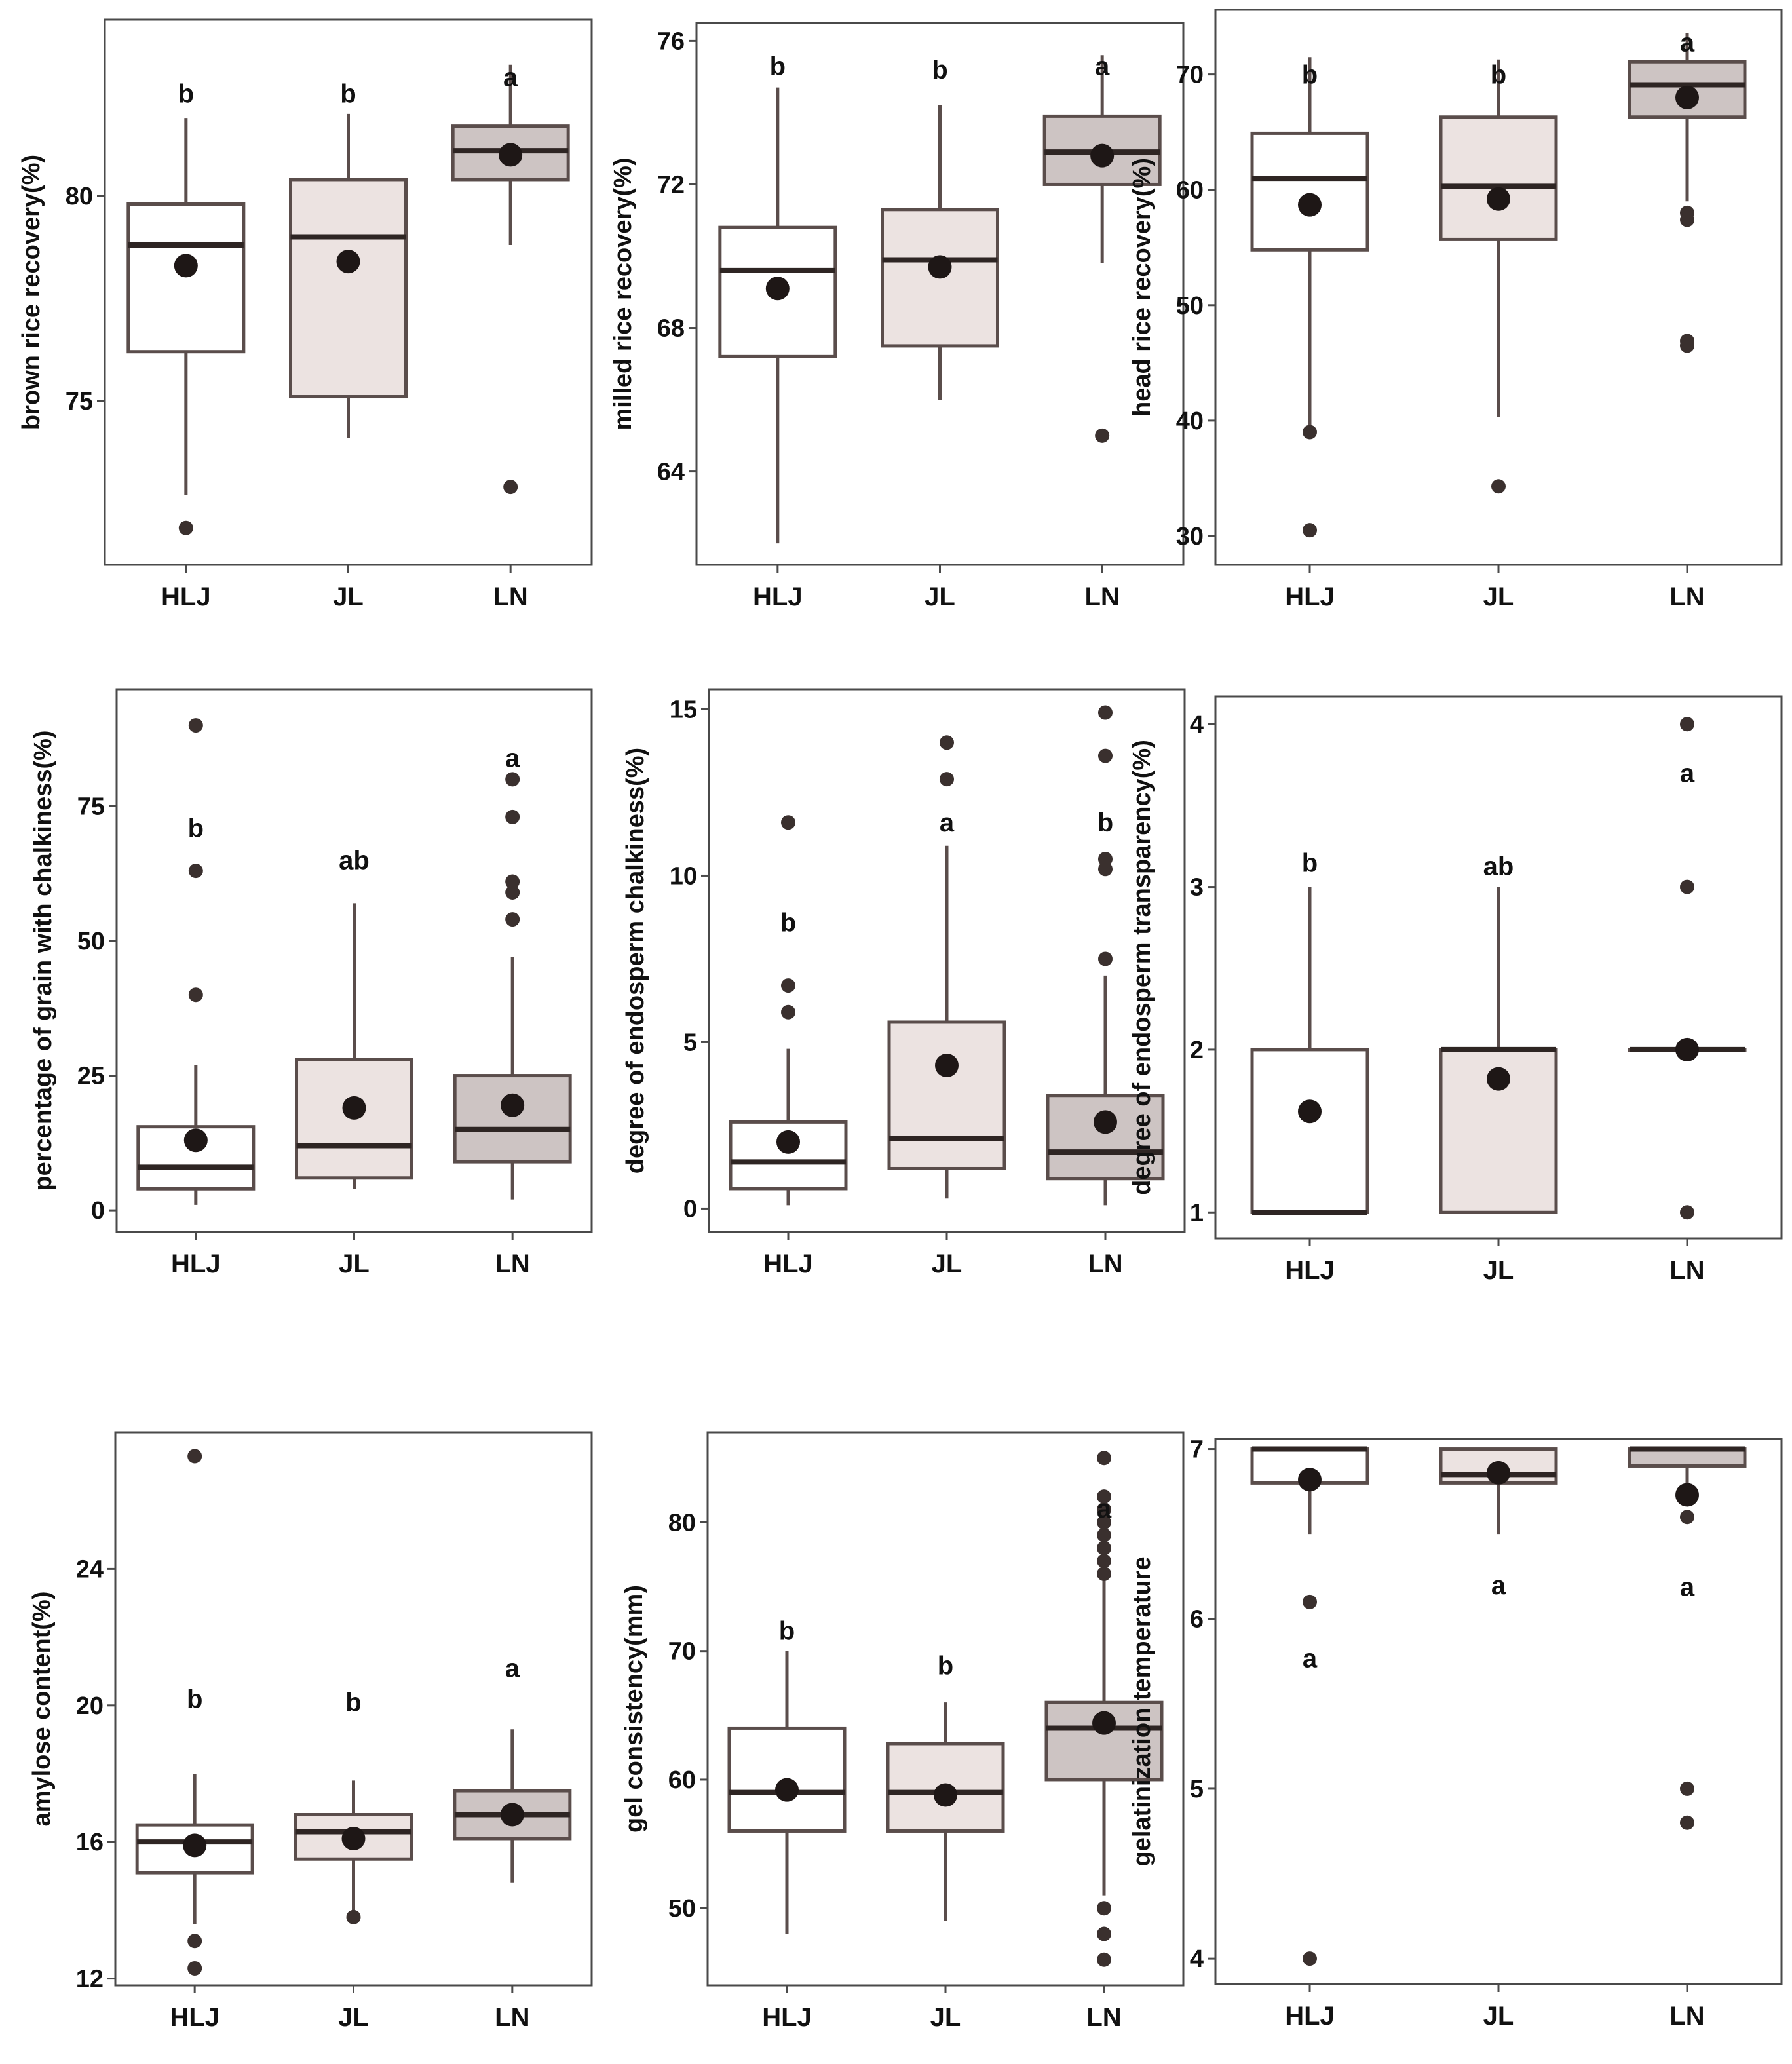  What do you see at coordinates (684, 709) in the screenshot?
I see `y-tick-label: 15` at bounding box center [684, 709].